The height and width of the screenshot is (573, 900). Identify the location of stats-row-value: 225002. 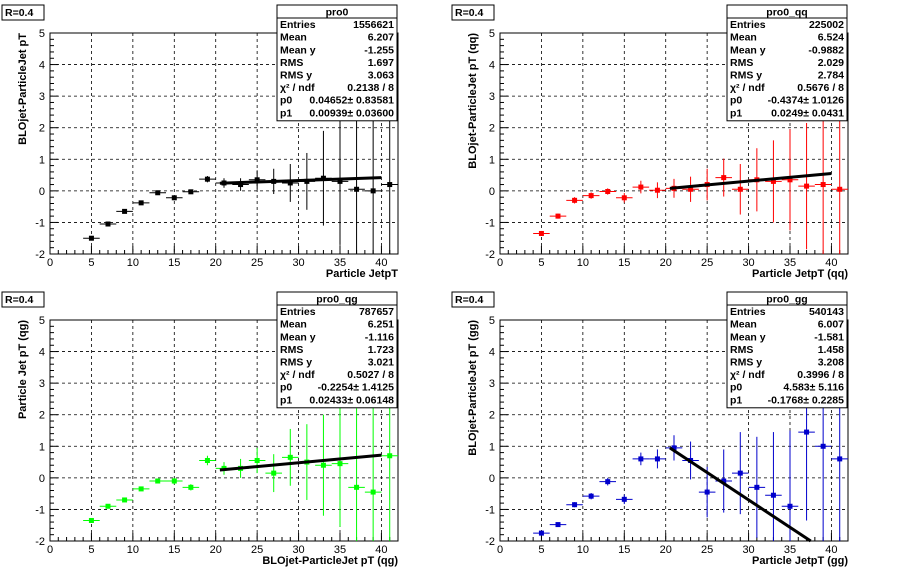
(826, 25).